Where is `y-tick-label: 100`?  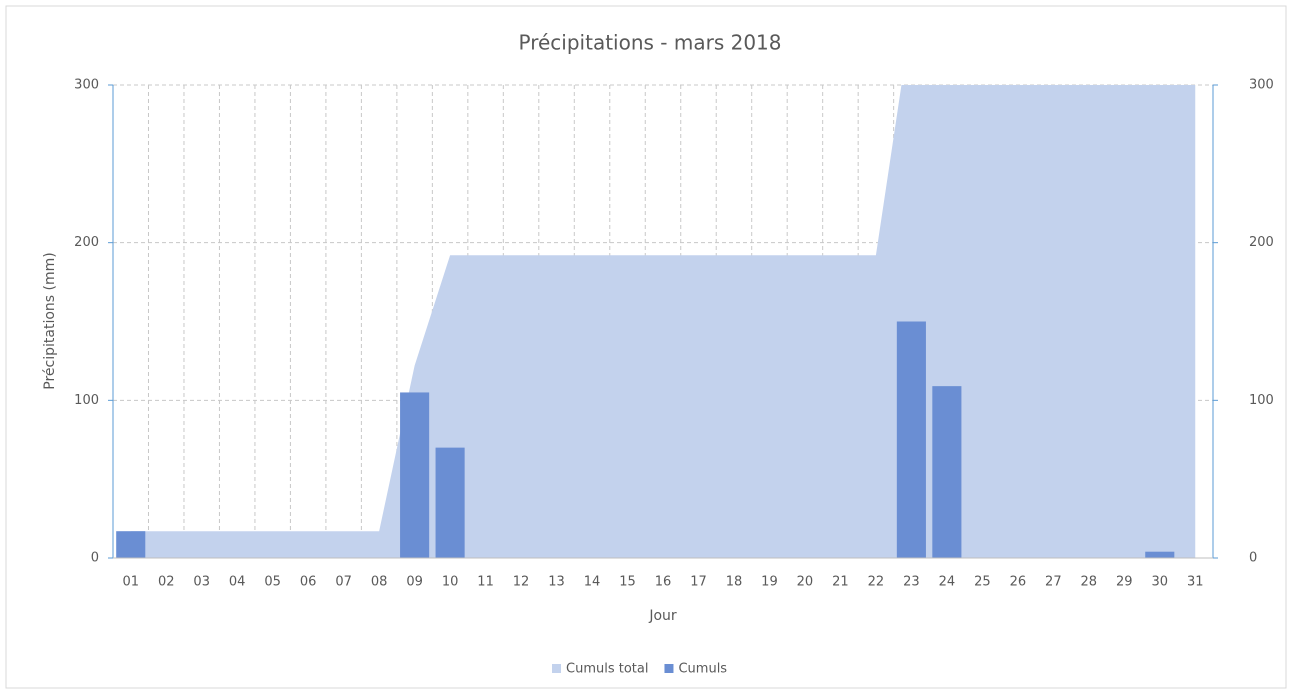 y-tick-label: 100 is located at coordinates (86, 400).